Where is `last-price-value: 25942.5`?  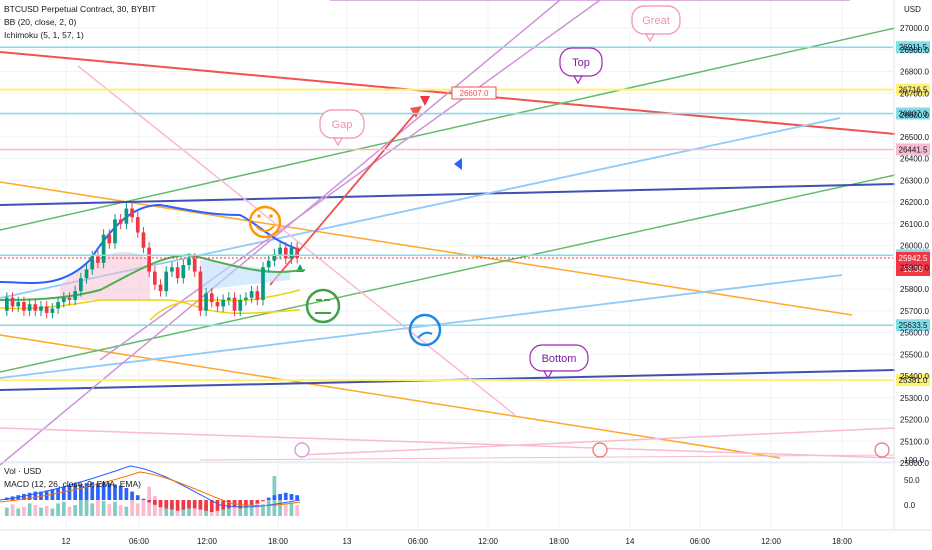
last-price-value: 25942.5 is located at coordinates (913, 258).